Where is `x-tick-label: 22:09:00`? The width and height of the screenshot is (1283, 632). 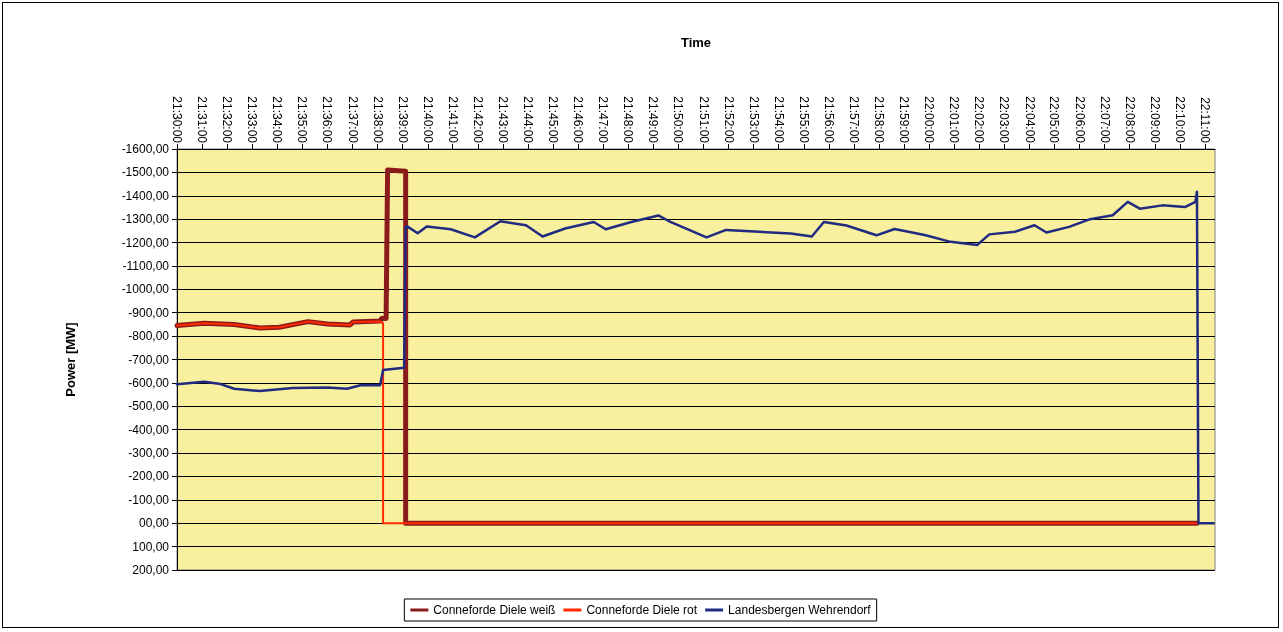 x-tick-label: 22:09:00 is located at coordinates (1154, 120).